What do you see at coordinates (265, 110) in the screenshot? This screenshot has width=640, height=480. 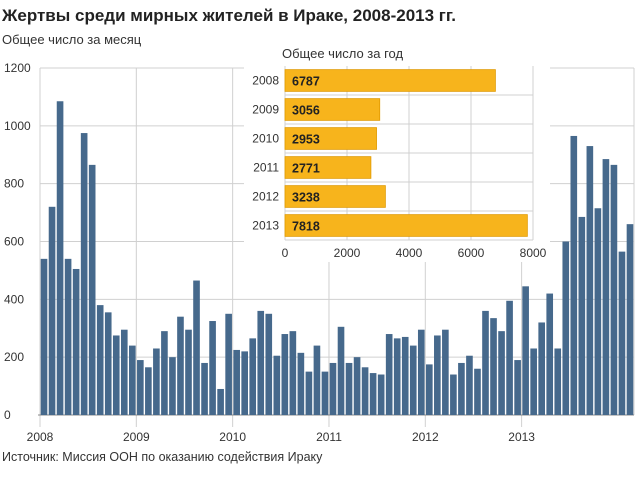 I see `annual-category-label: 2009` at bounding box center [265, 110].